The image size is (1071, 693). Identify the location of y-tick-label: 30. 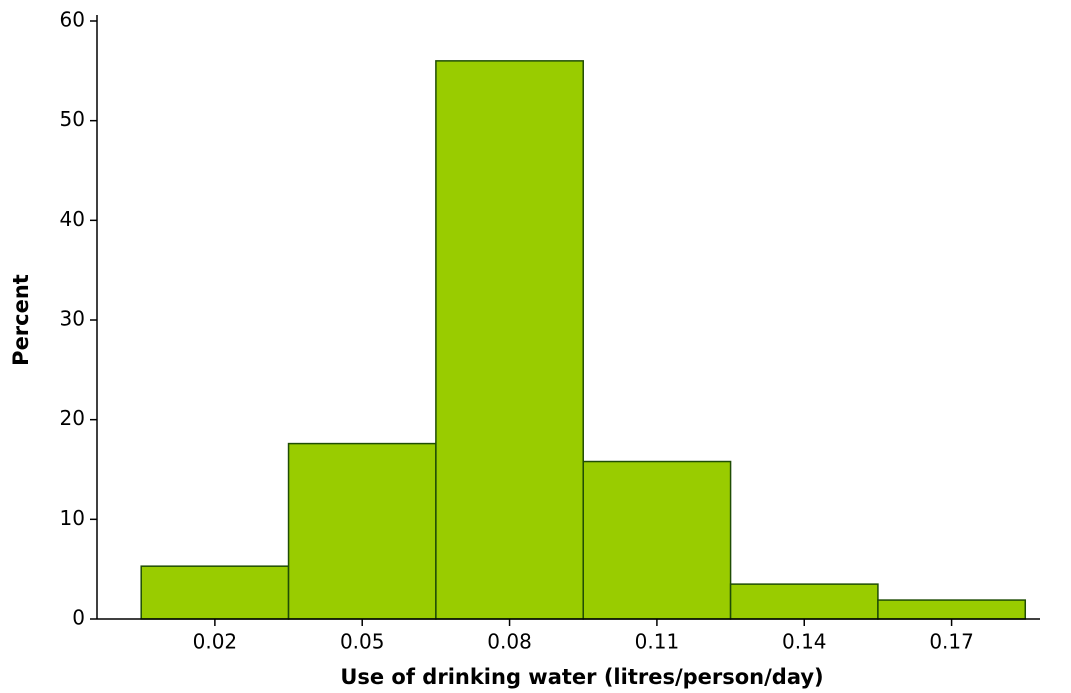
(72, 319).